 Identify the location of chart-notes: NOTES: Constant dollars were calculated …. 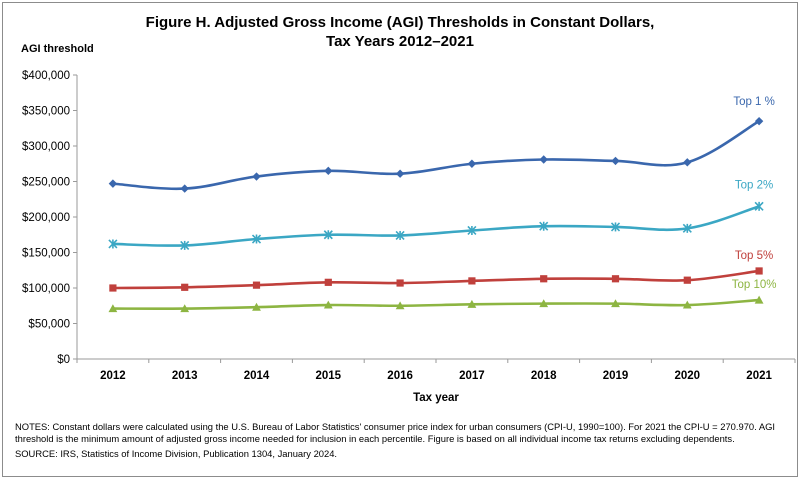
(401, 440).